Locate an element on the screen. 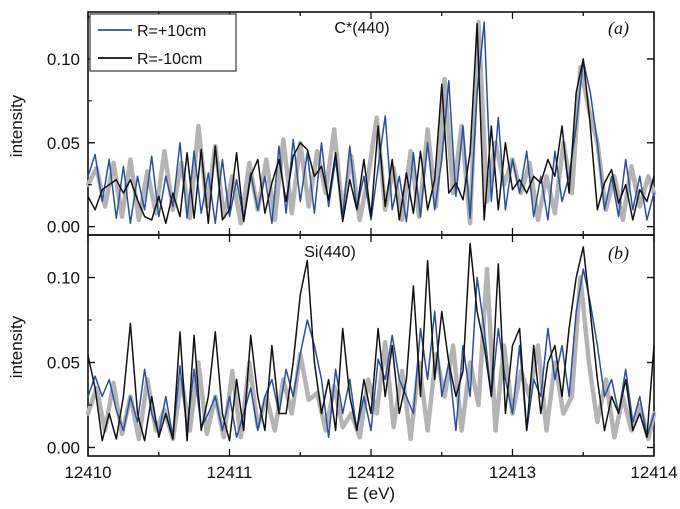 Image resolution: width=680 pixels, height=509 pixels. panel-b-letter: (b) is located at coordinates (618, 253).